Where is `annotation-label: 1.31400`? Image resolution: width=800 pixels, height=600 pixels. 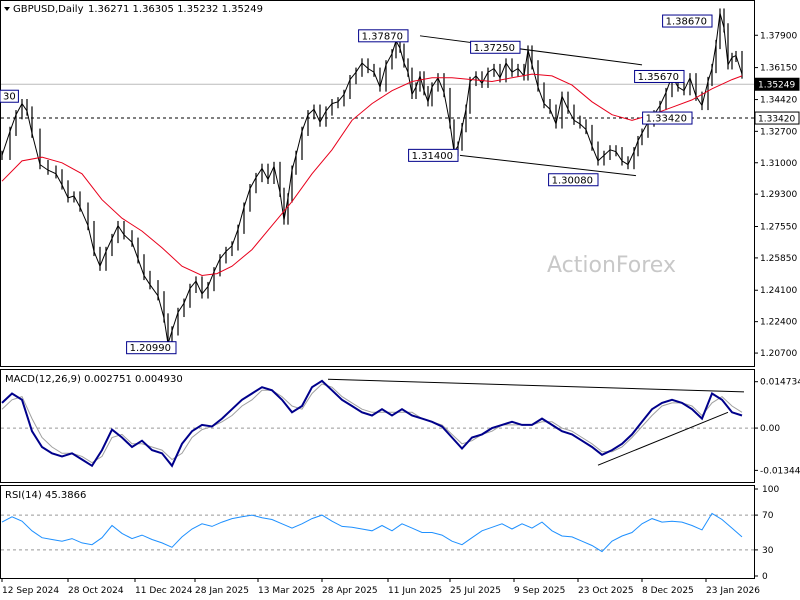 annotation-label: 1.31400 is located at coordinates (432, 156).